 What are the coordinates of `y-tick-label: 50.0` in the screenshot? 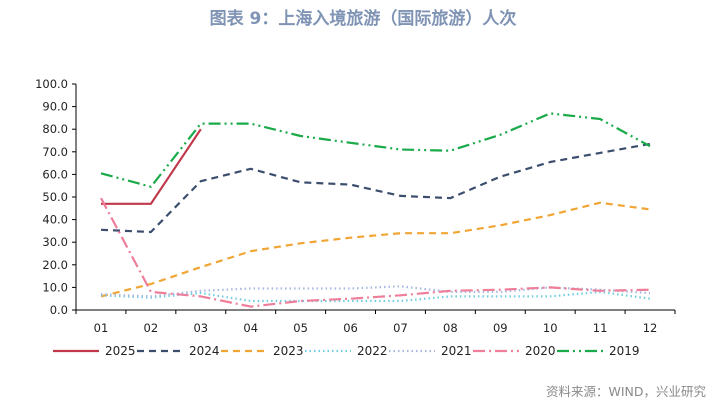 It's located at (55, 197).